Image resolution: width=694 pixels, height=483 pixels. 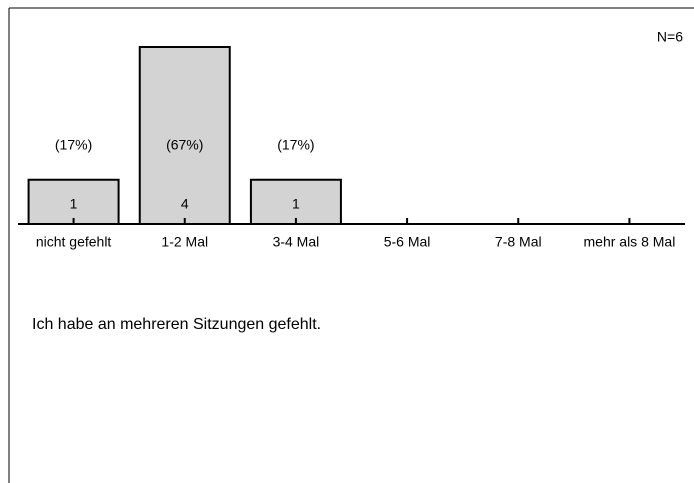 I want to click on x-tick-label: mehr als 8 Mal, so click(x=630, y=242).